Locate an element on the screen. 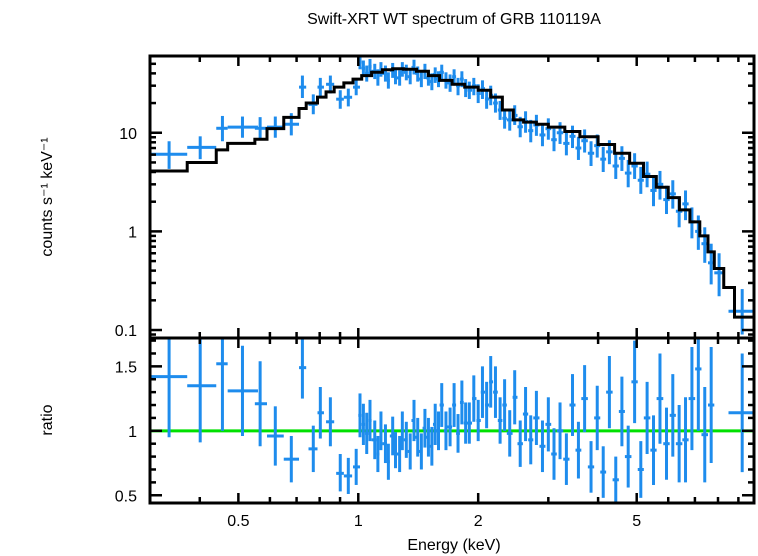 This screenshot has height=556, width=758. chart-title: Swift-XRT WT spectrum of GRB 110119A is located at coordinates (454, 19).